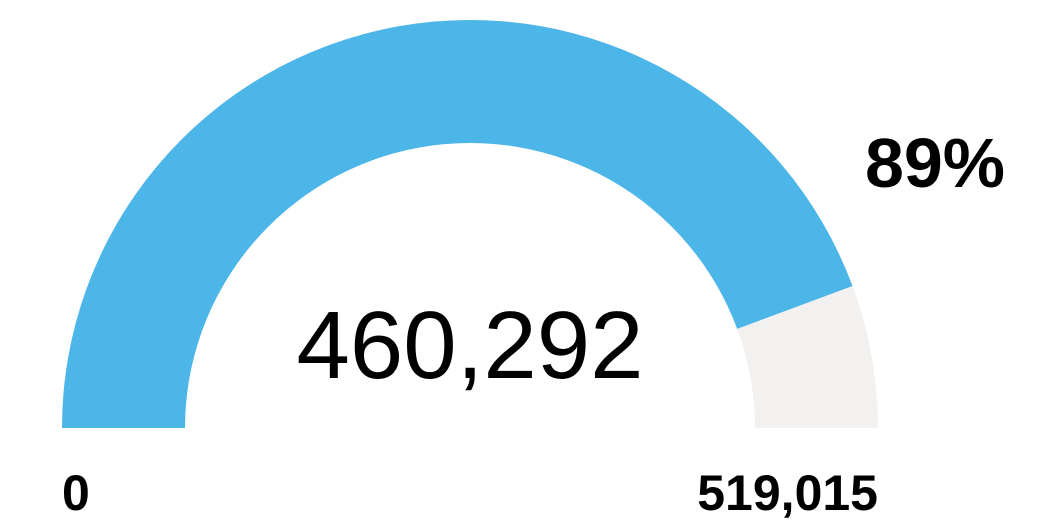 Image resolution: width=1061 pixels, height=523 pixels. Describe the element at coordinates (469, 345) in the screenshot. I see `gauge-value: 460,292` at that location.